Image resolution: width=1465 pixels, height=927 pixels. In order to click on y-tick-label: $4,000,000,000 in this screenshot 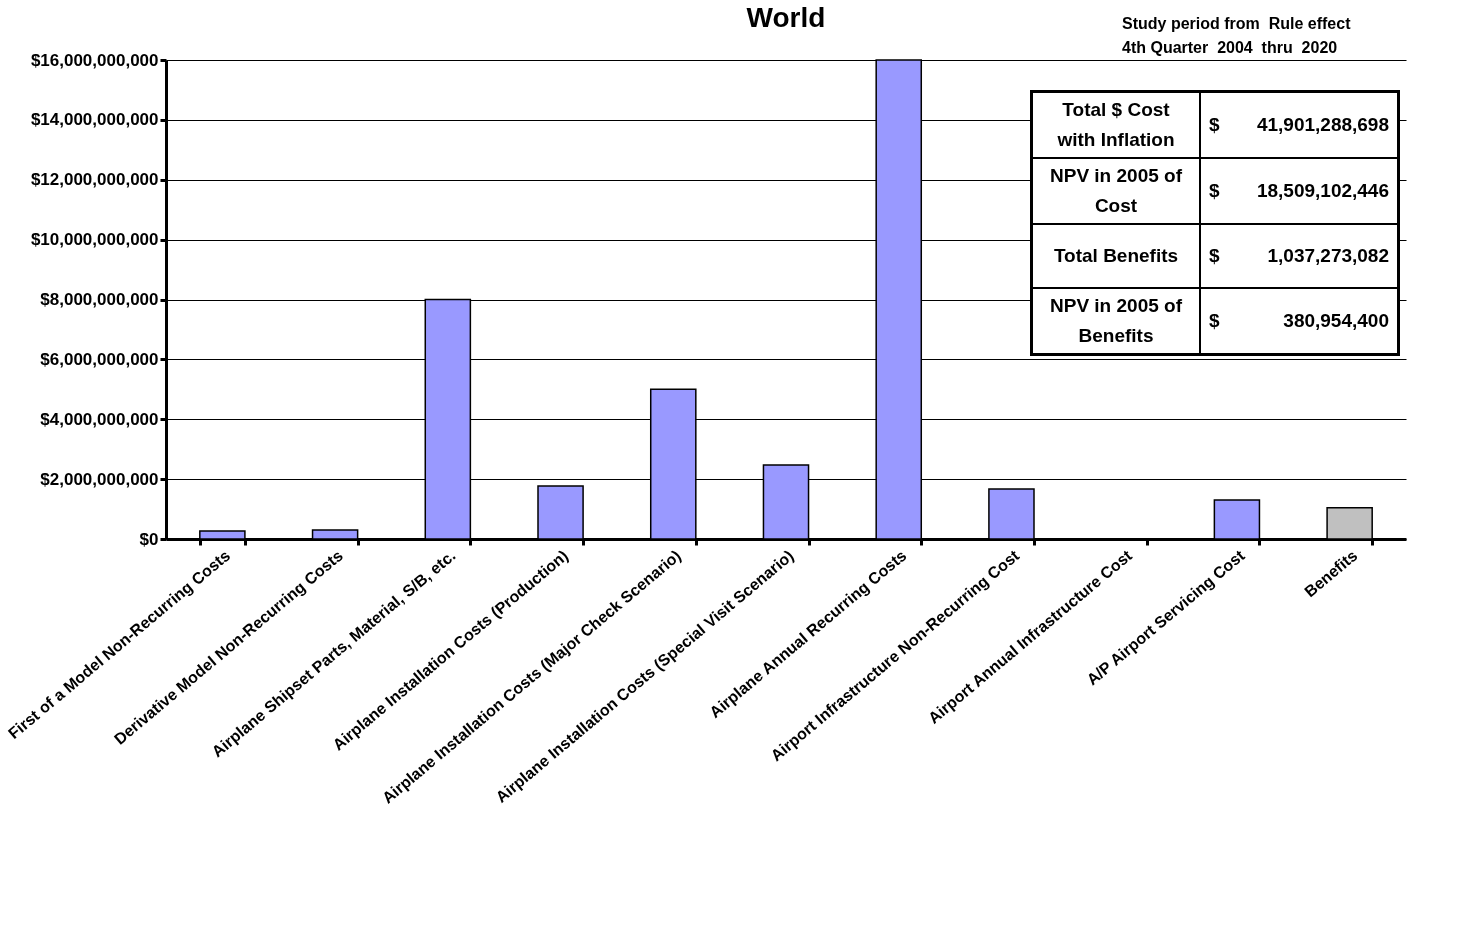, I will do `click(99, 419)`.